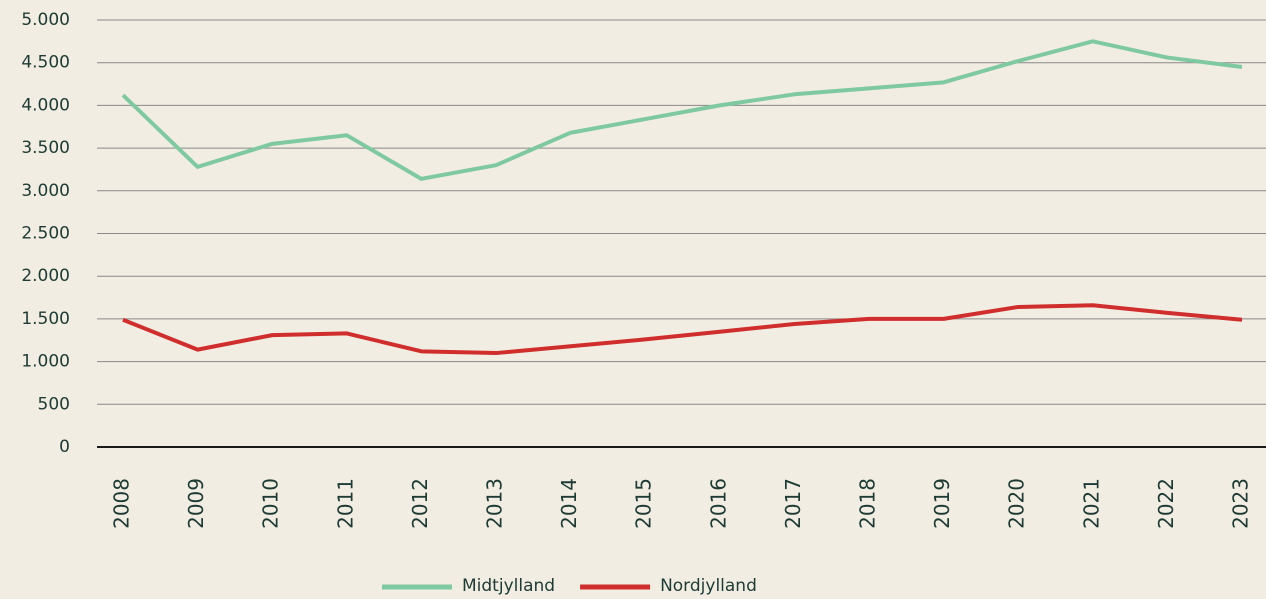  What do you see at coordinates (64, 447) in the screenshot?
I see `y-tick-label: 0` at bounding box center [64, 447].